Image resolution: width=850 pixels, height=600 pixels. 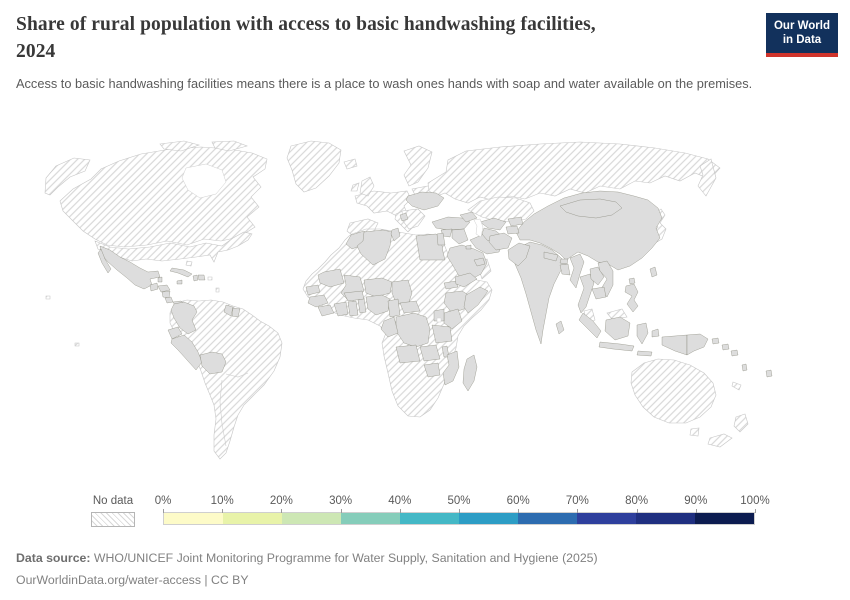 What do you see at coordinates (166, 294) in the screenshot?
I see `country-nicaragua` at bounding box center [166, 294].